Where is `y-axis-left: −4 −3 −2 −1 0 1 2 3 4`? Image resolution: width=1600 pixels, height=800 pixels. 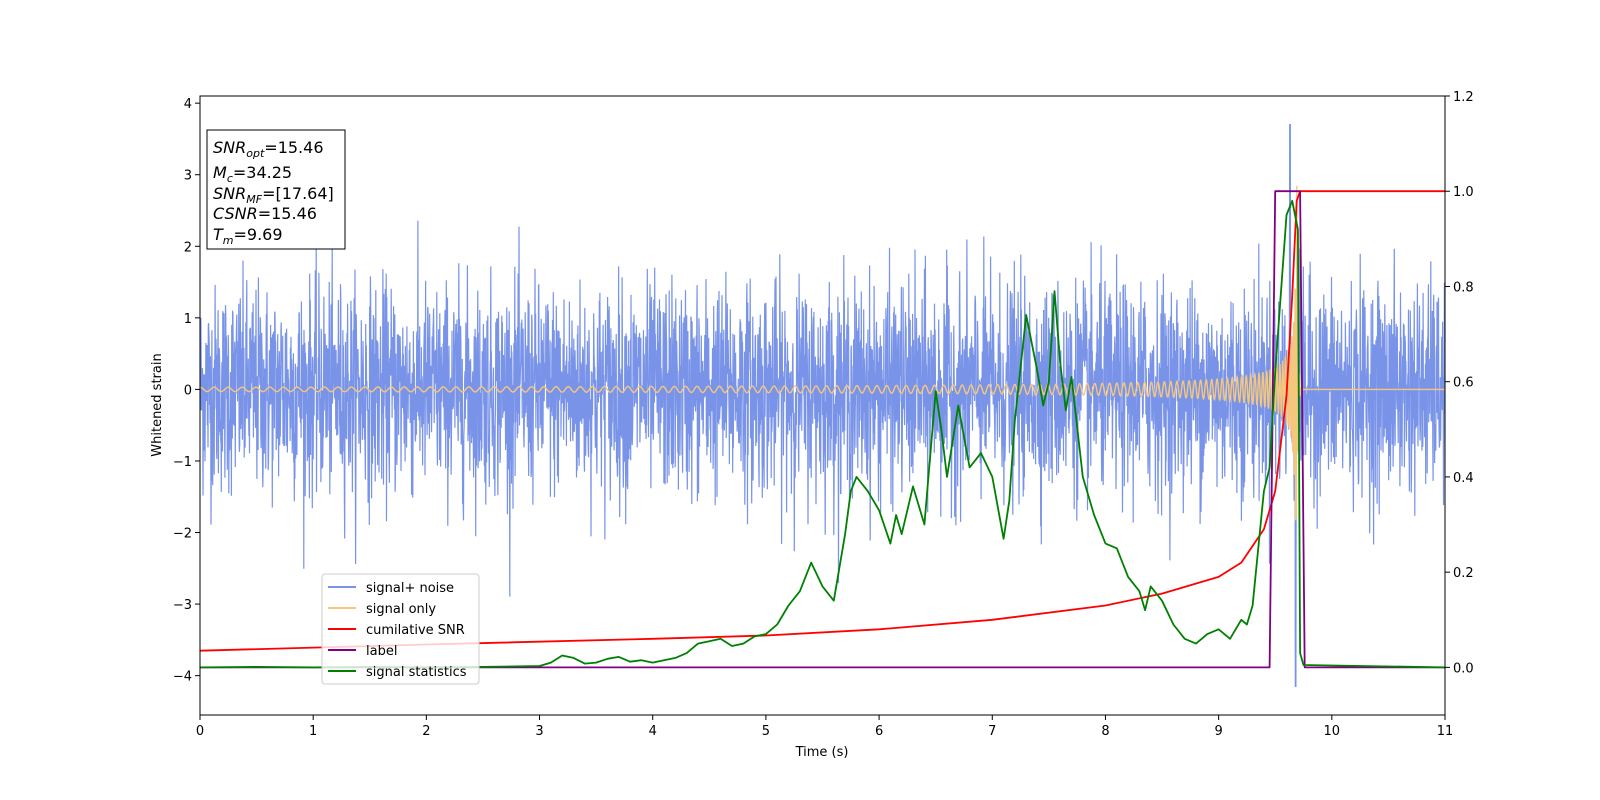
y-axis-left: −4 −3 −2 −1 0 1 2 3 4 is located at coordinates (186, 391).